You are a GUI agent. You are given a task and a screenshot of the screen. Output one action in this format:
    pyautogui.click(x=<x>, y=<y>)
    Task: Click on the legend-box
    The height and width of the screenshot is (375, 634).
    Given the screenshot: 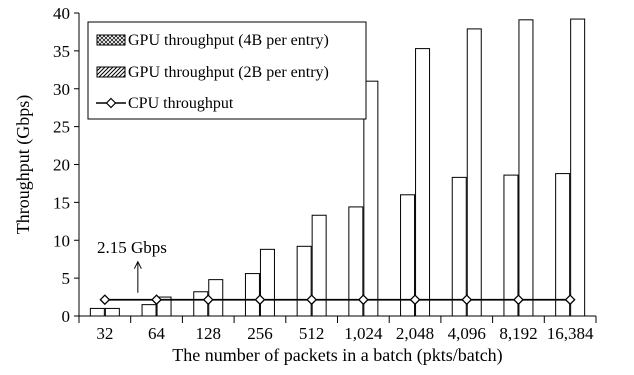 What is the action you would take?
    pyautogui.click(x=227, y=70)
    